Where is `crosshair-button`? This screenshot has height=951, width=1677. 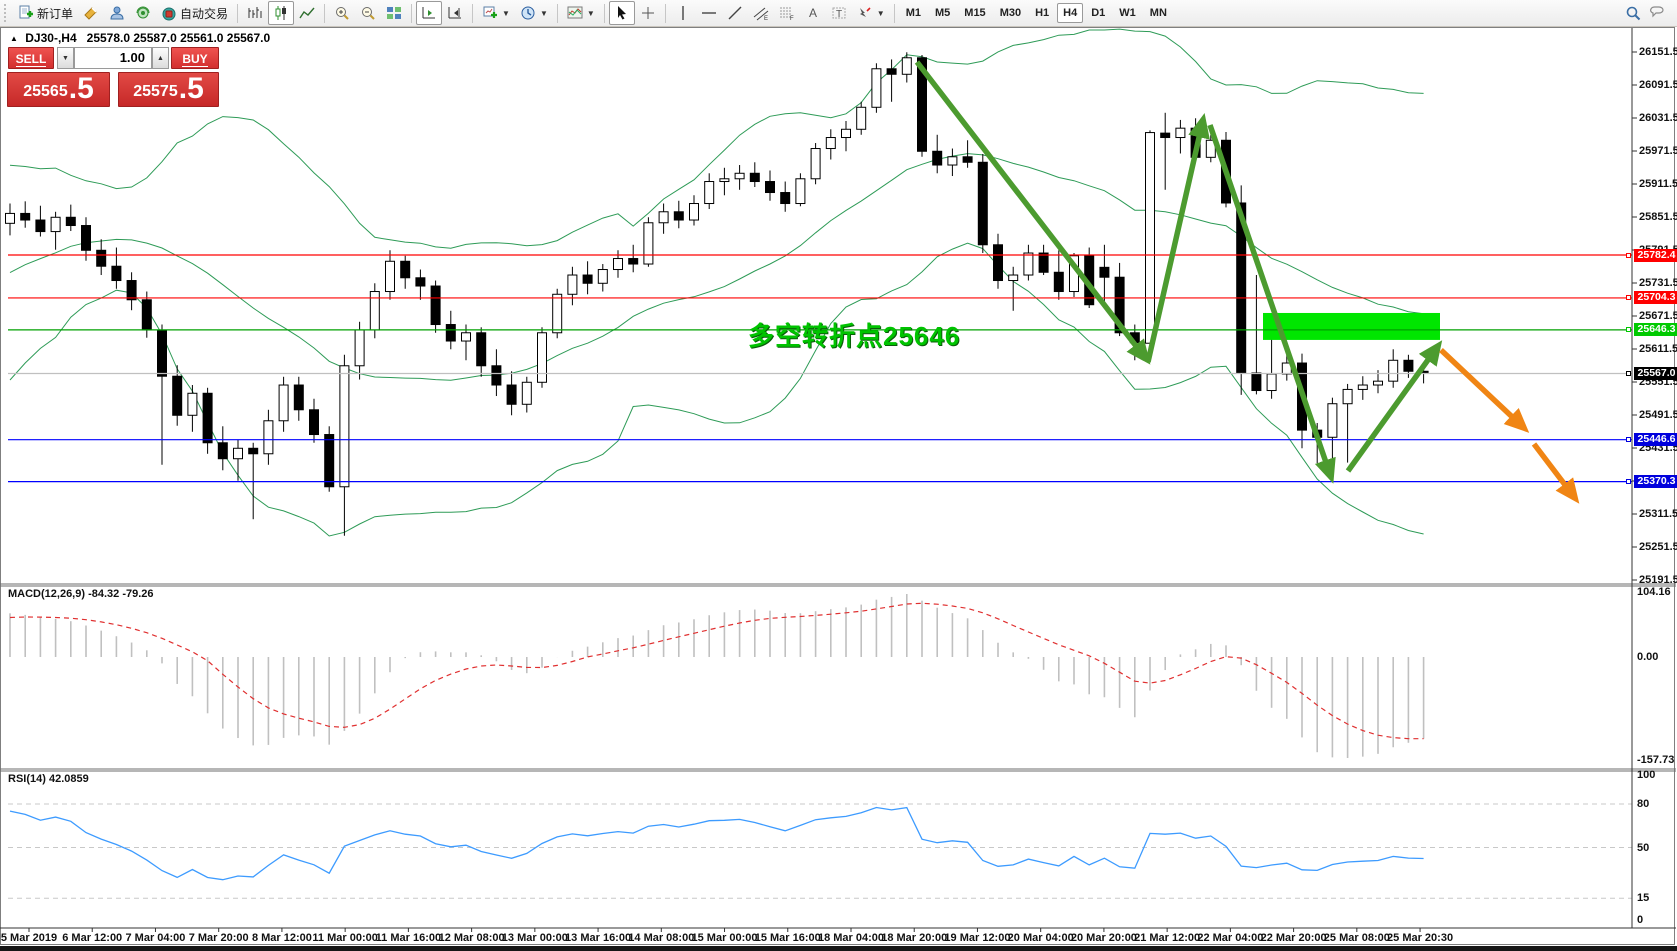
crosshair-button is located at coordinates (648, 13).